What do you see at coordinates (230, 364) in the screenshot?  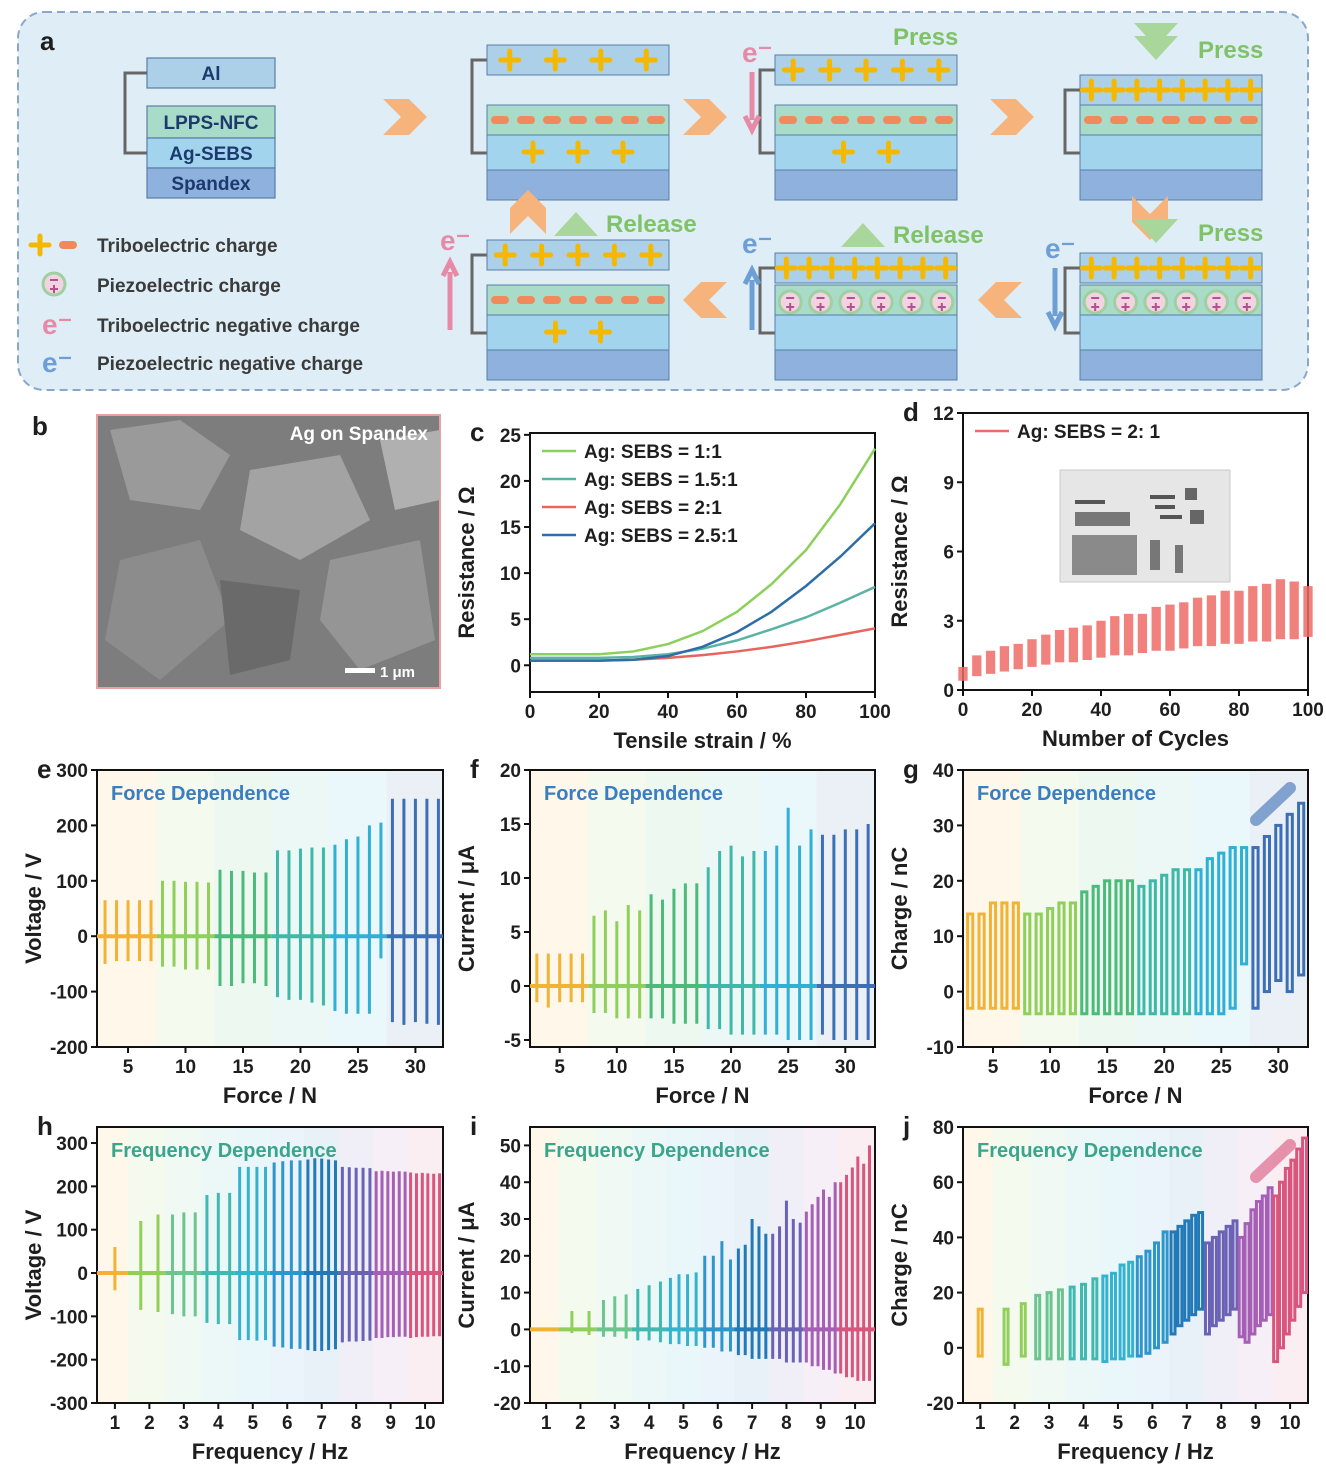 I see `legend-text: Piezoelectric negative charge` at bounding box center [230, 364].